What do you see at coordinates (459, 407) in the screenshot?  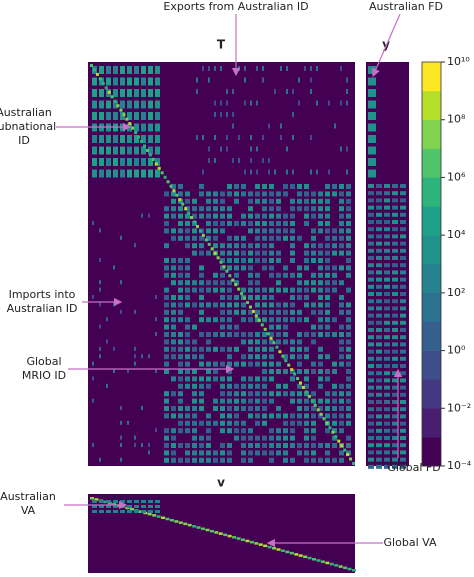 I see `colorbar-tick-label: 10⁻²` at bounding box center [459, 407].